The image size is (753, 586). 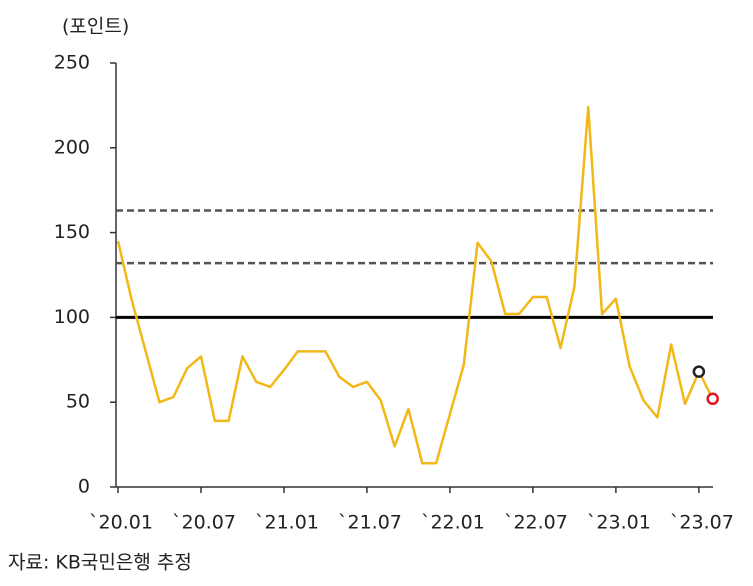 What do you see at coordinates (121, 523) in the screenshot?
I see `x-tick-label: `20.01` at bounding box center [121, 523].